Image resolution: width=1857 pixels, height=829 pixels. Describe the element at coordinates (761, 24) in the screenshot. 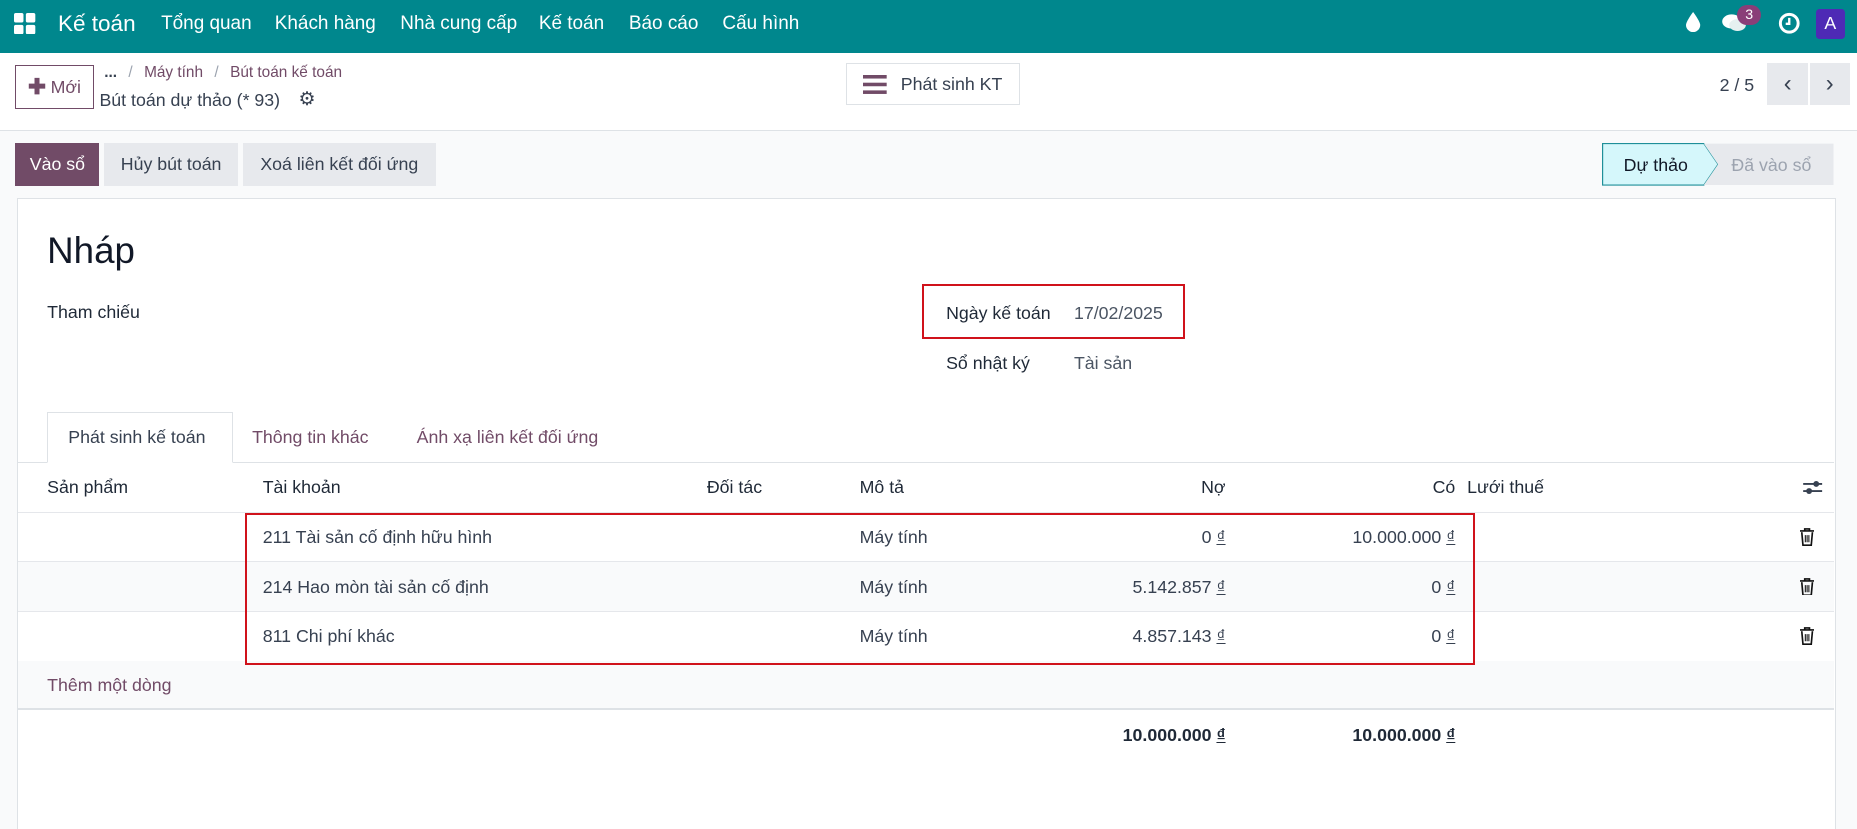

I see `menu-cau-hinh: Cấu hình` at that location.